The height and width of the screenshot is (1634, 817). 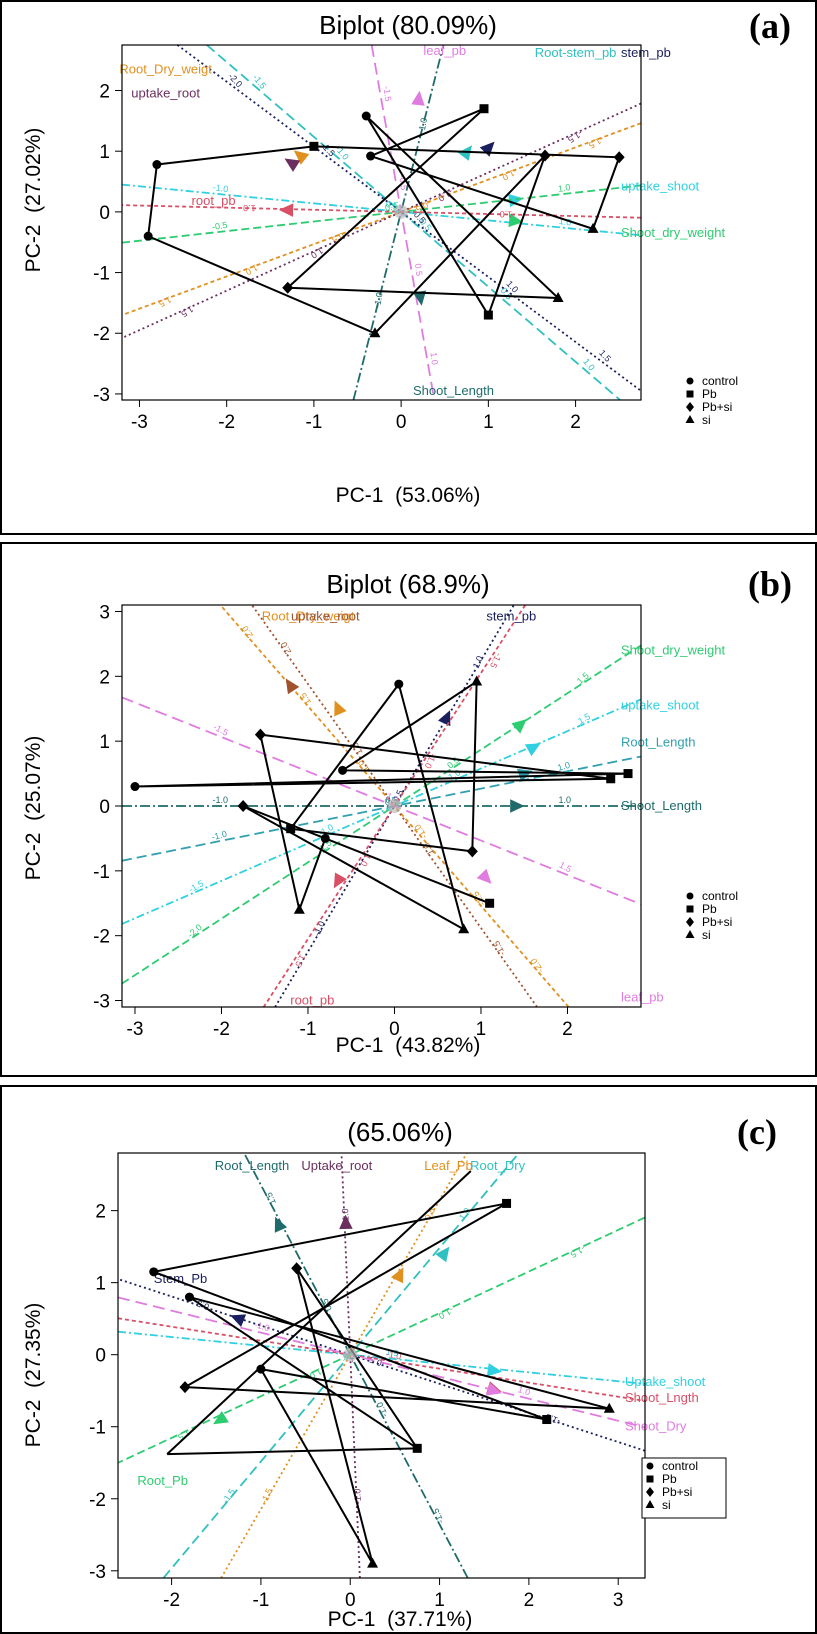 I want to click on plot-area-border, so click(x=381, y=222).